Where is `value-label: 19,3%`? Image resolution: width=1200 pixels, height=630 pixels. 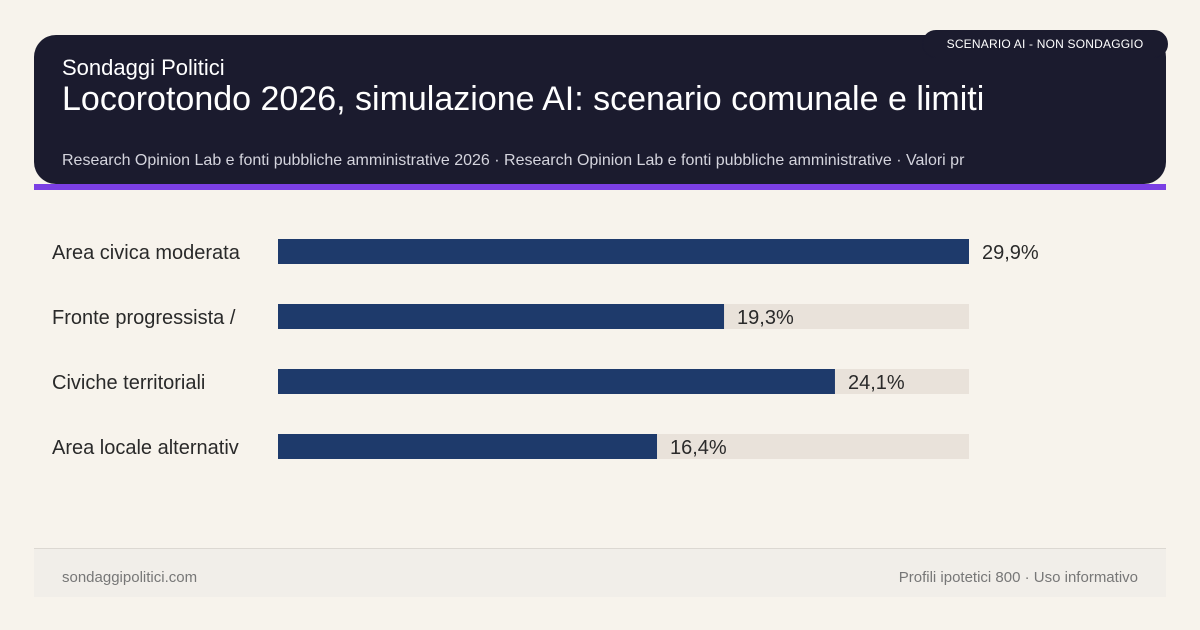 value-label: 19,3% is located at coordinates (765, 318).